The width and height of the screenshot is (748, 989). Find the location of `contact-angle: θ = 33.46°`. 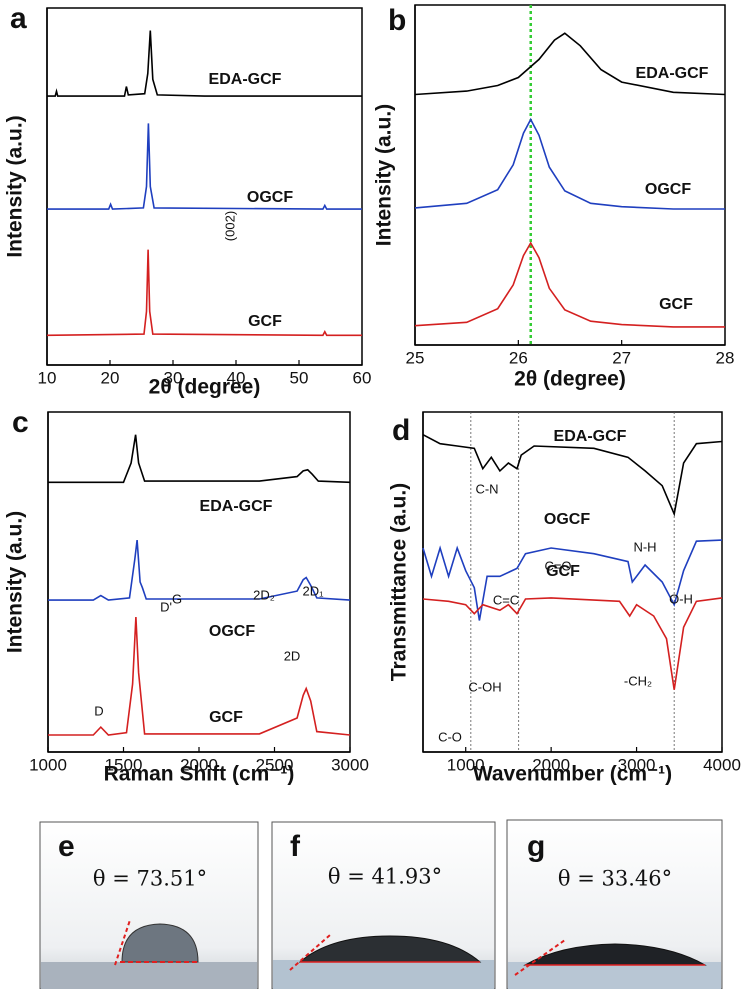

contact-angle: θ = 33.46° is located at coordinates (615, 879).